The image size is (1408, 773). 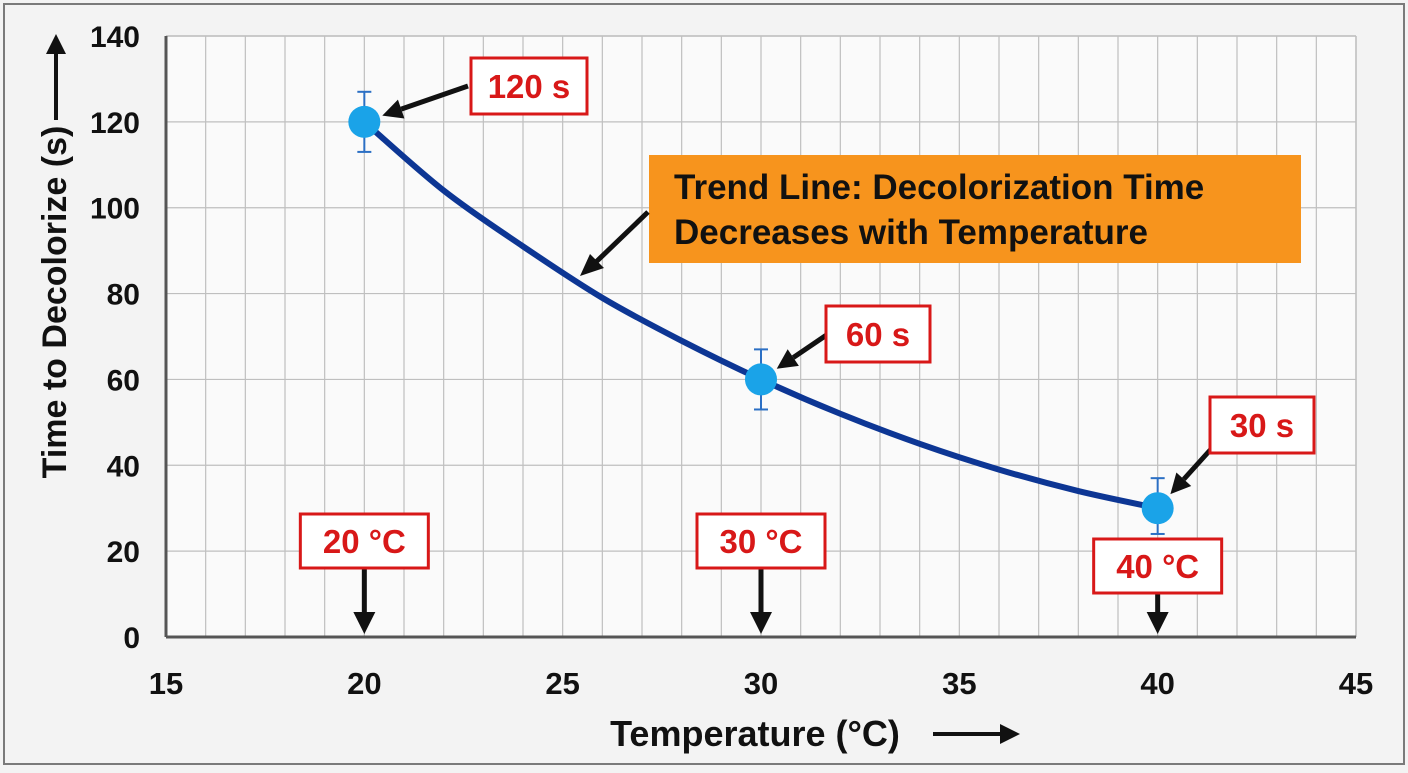 I want to click on x-tick-label: 30, so click(x=761, y=683).